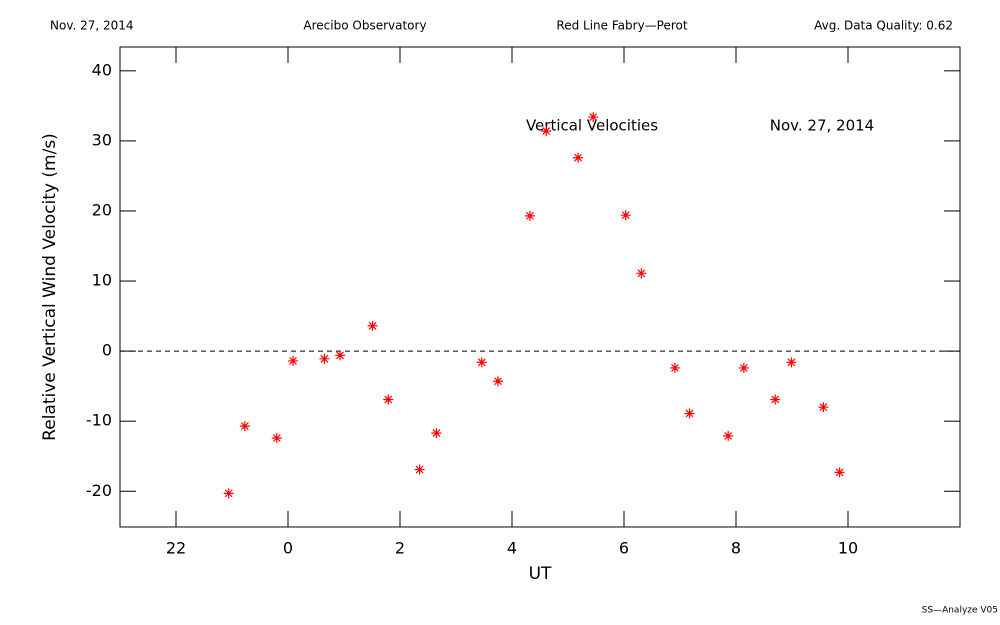  Describe the element at coordinates (400, 548) in the screenshot. I see `x-tick-label: 2` at that location.